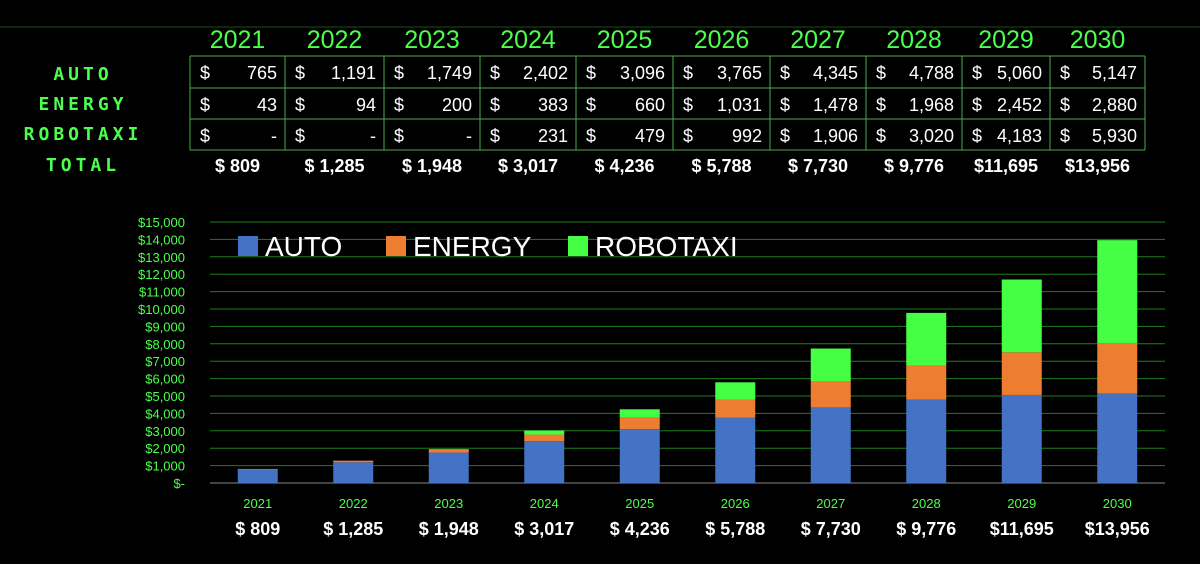 This screenshot has width=1200, height=564. I want to click on table-cell-value: 3,096, so click(642, 73).